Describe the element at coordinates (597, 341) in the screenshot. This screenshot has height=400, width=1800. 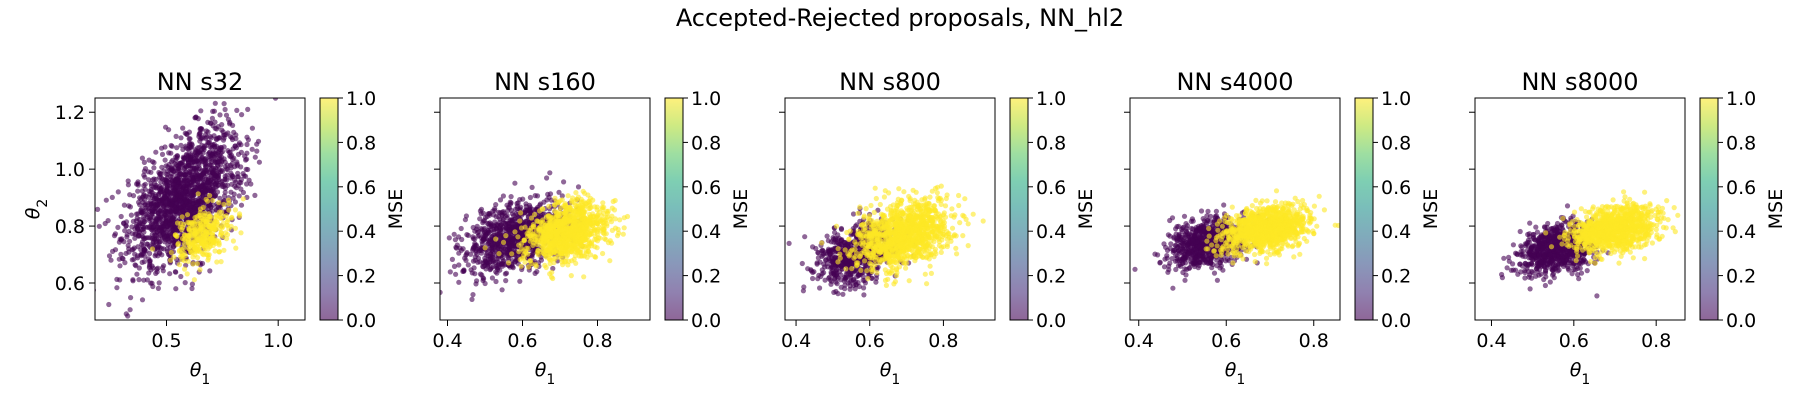
I see `x-tick-label: 0.8` at that location.